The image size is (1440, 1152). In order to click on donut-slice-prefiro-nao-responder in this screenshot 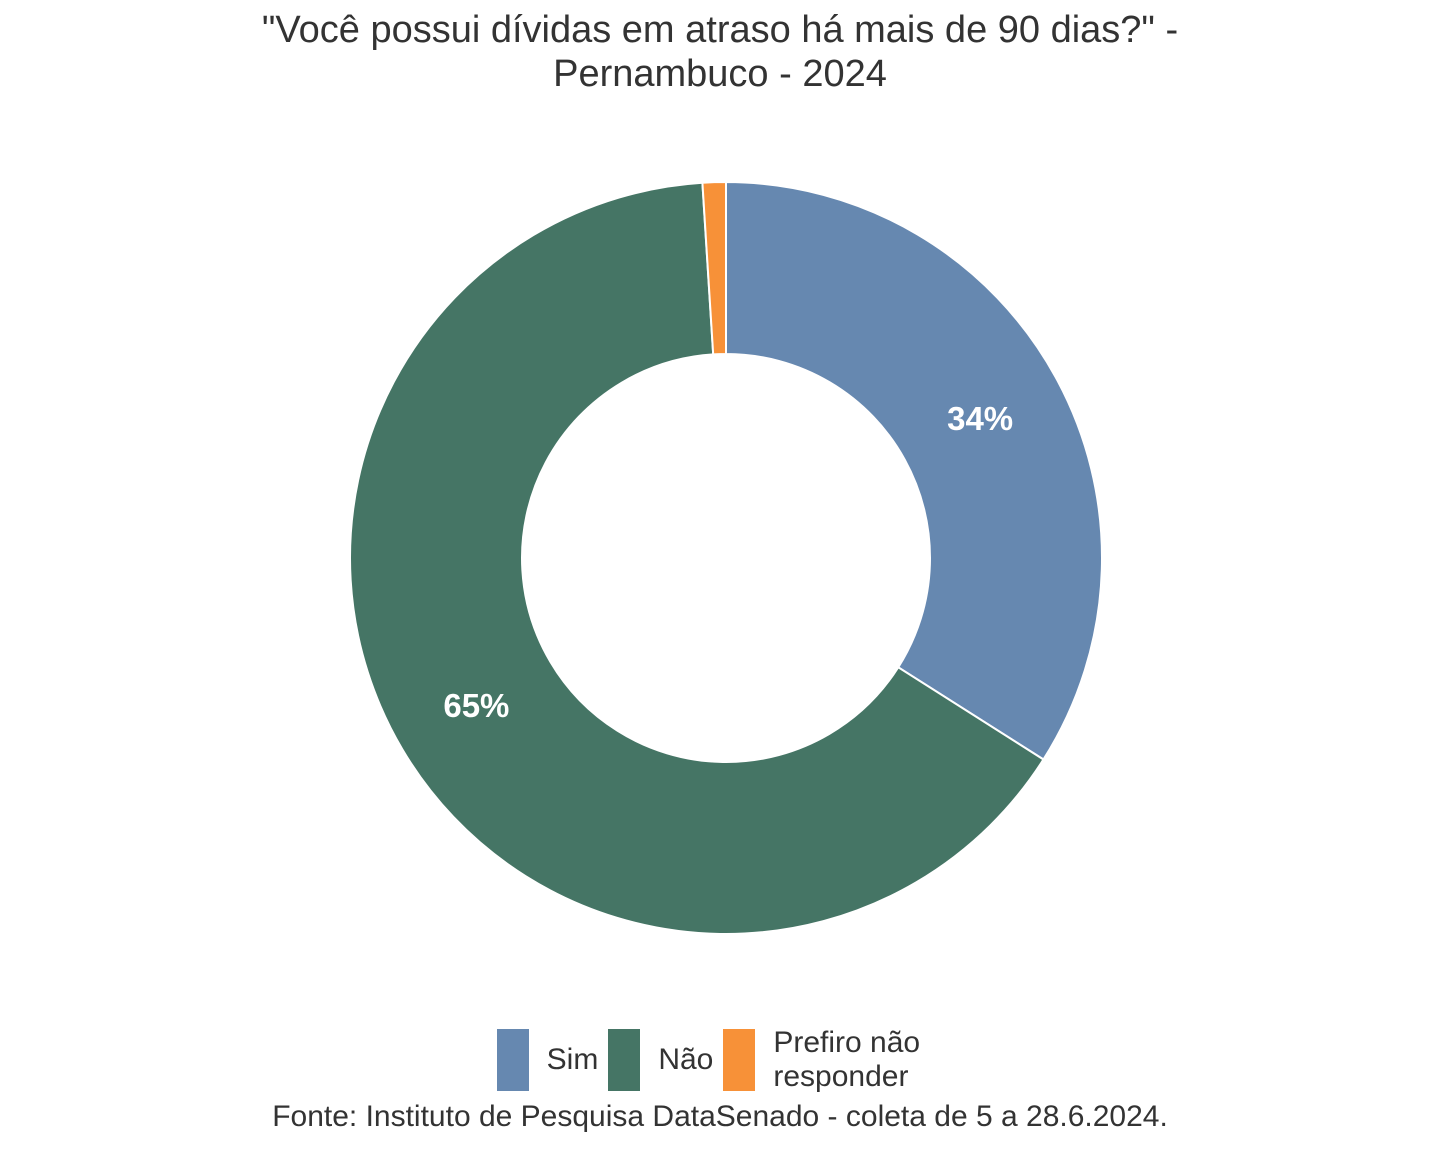, I will do `click(714, 268)`.